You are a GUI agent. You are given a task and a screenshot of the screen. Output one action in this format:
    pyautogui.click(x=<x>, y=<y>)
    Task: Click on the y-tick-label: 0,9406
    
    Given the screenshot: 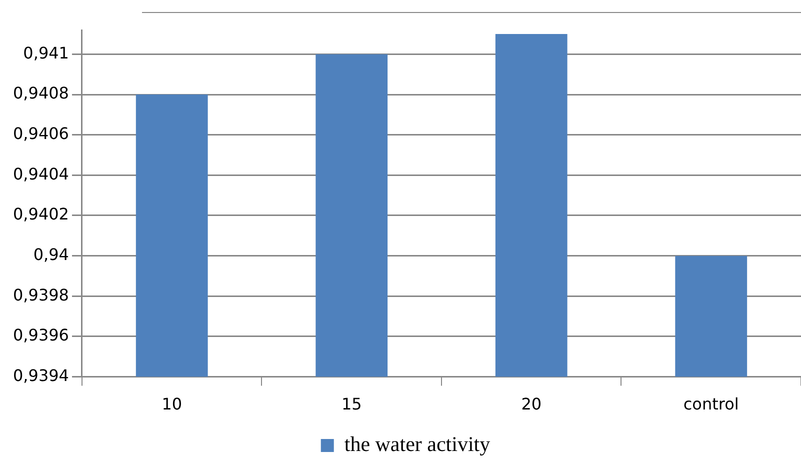 What is the action you would take?
    pyautogui.click(x=41, y=134)
    